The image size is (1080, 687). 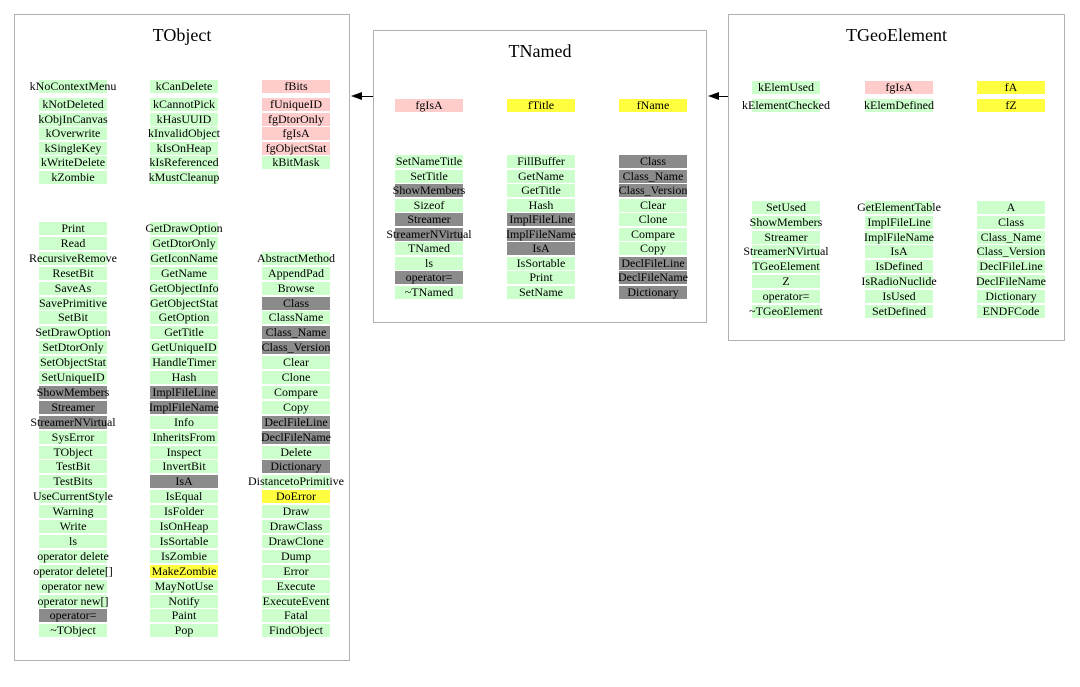 I want to click on method-cell: TestBit, so click(x=73, y=467).